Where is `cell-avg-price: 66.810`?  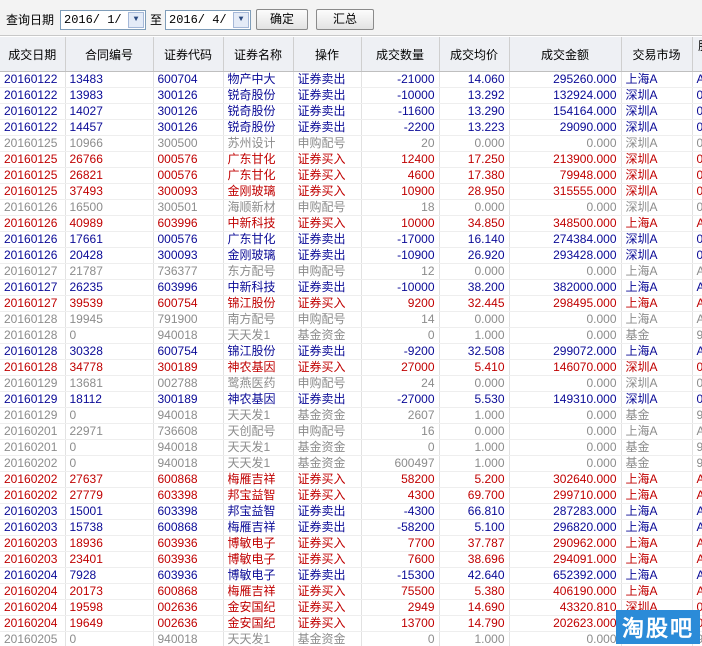 cell-avg-price: 66.810 is located at coordinates (474, 511).